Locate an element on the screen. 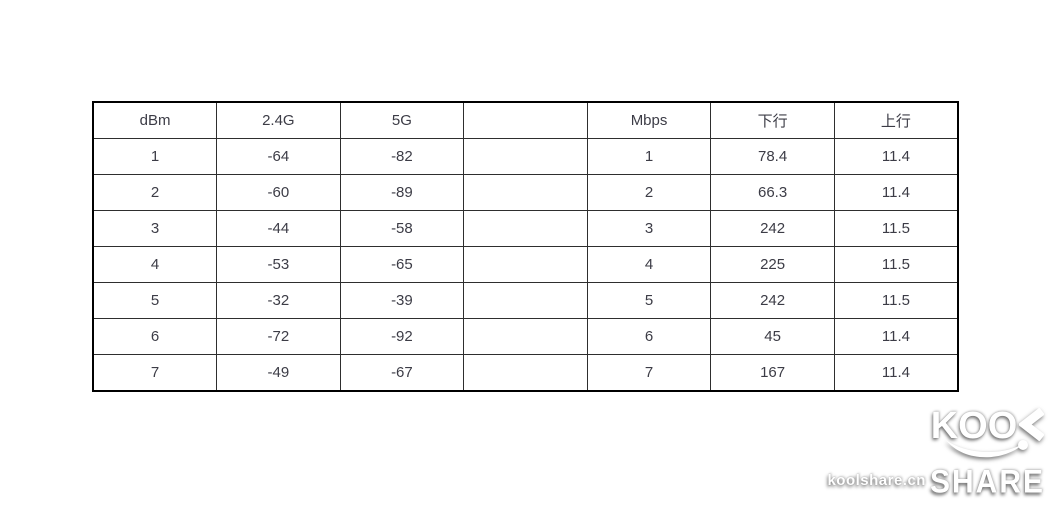 The width and height of the screenshot is (1054, 507). table-header-row: dBm 2.4G 5G Mbps 下行 上行 is located at coordinates (525, 120).